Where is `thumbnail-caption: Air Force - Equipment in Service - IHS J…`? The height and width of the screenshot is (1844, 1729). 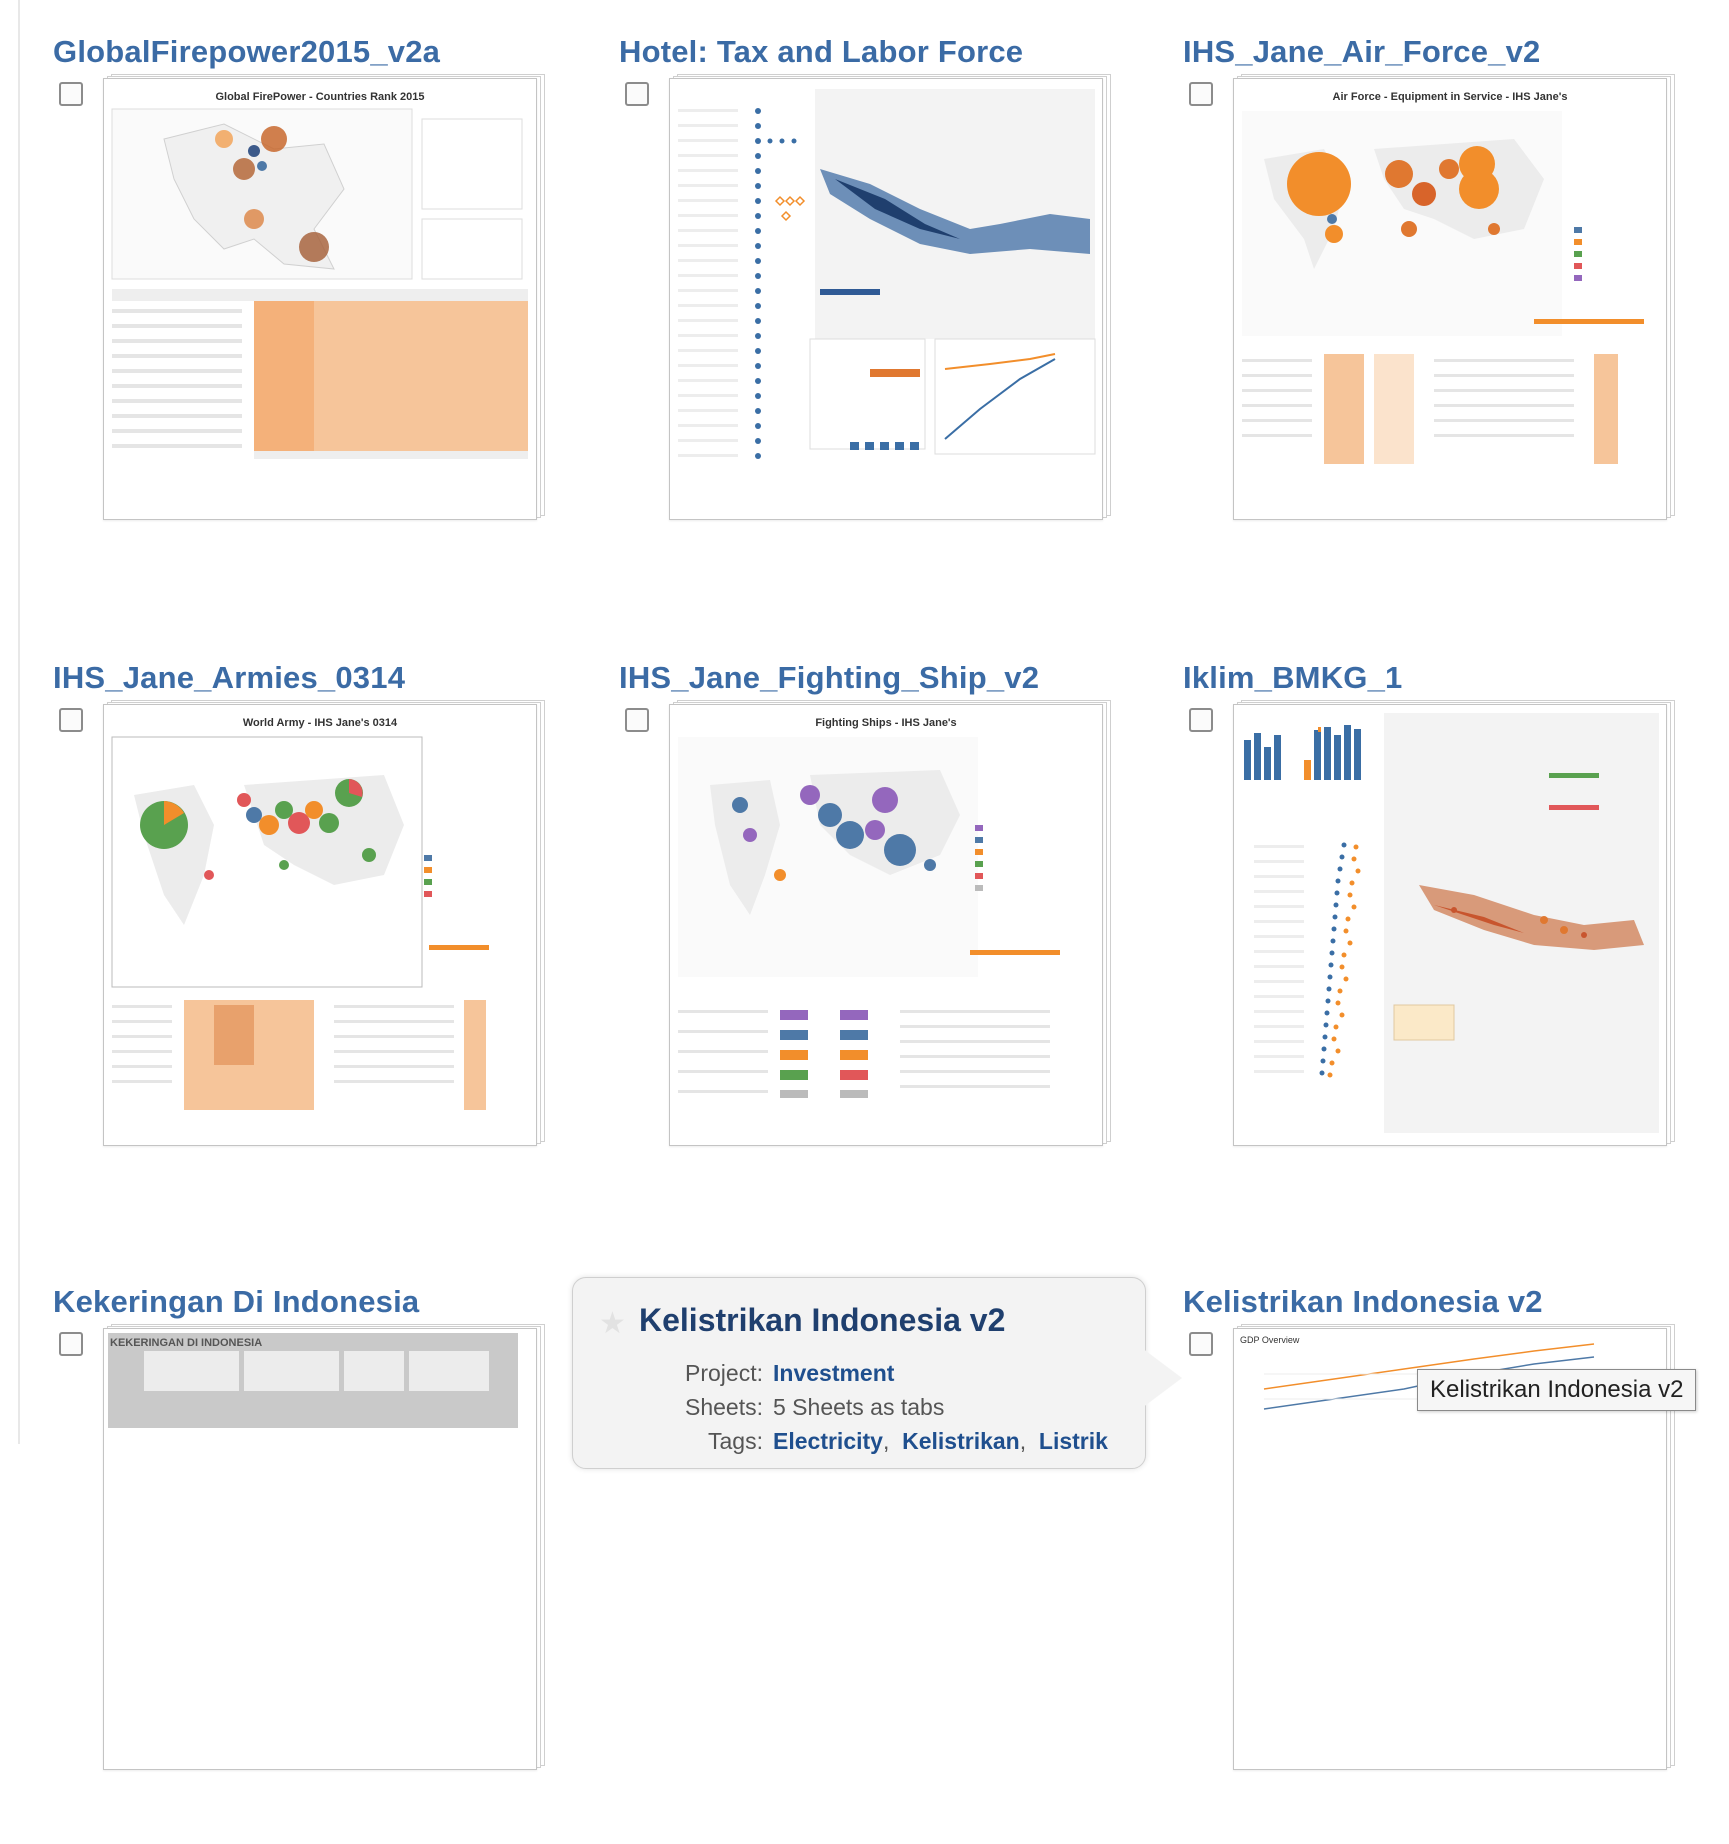 thumbnail-caption: Air Force - Equipment in Service - IHS J… is located at coordinates (1450, 97).